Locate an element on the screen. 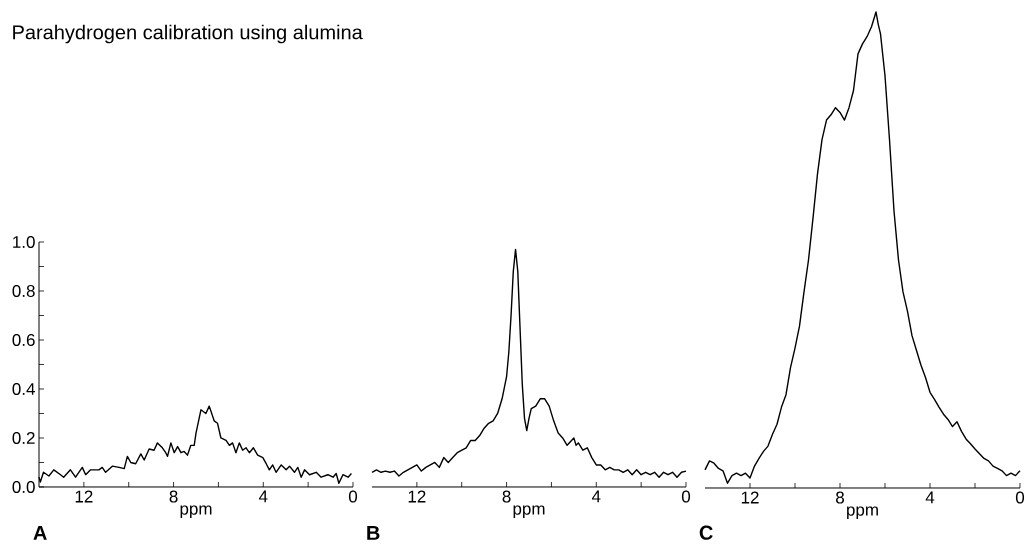 This screenshot has width=1026, height=548. y-tick-label: 0.0 is located at coordinates (23, 487).